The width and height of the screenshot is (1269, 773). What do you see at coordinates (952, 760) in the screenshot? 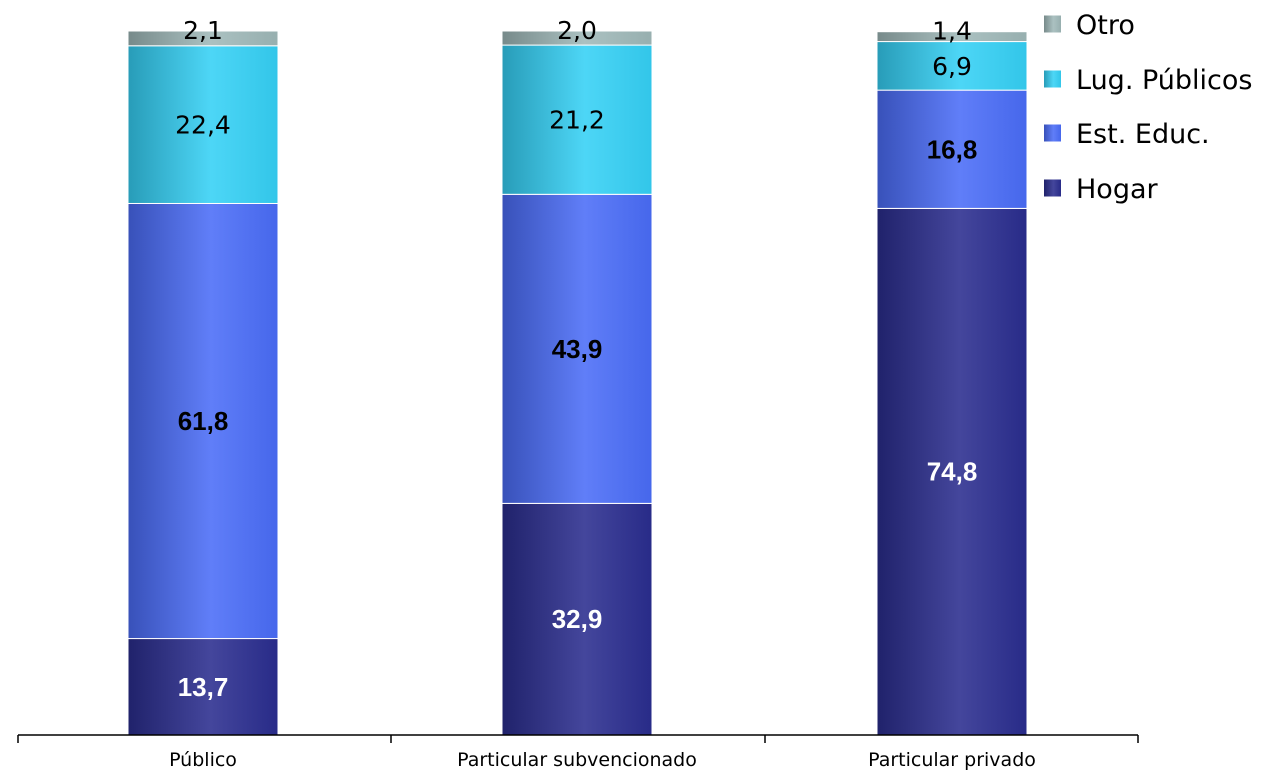
I see `x-tick-label-particular-privado: Particular privado` at bounding box center [952, 760].